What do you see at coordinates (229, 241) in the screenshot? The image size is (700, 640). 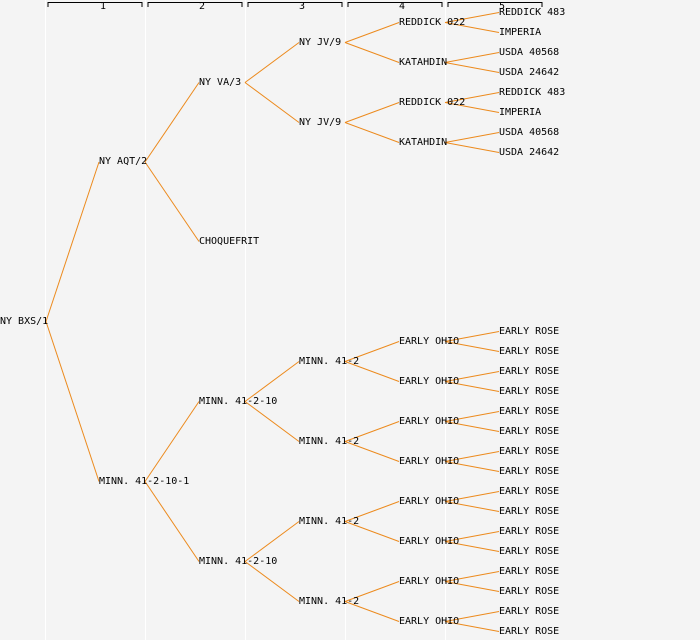 I see `node-choquefrit: CHOQUEFRIT` at bounding box center [229, 241].